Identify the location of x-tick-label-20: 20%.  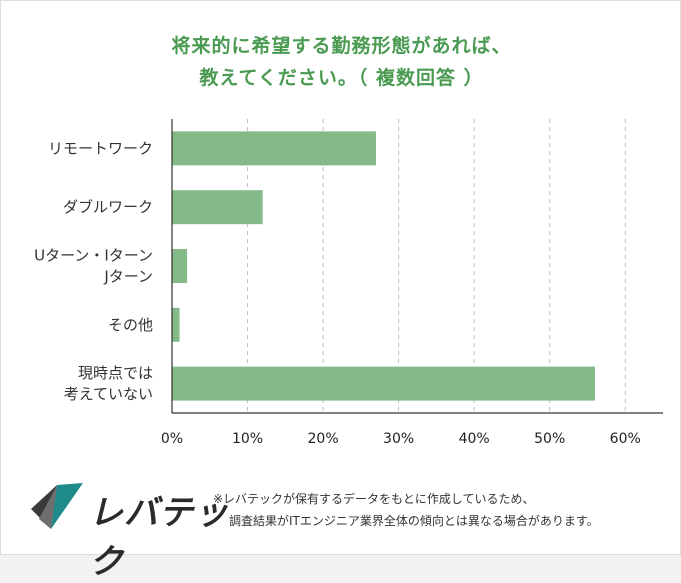
(323, 439).